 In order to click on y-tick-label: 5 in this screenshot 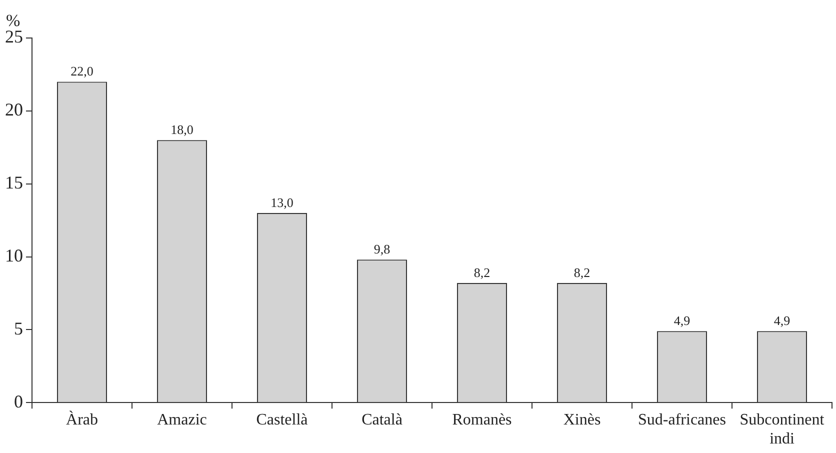, I will do `click(18, 328)`.